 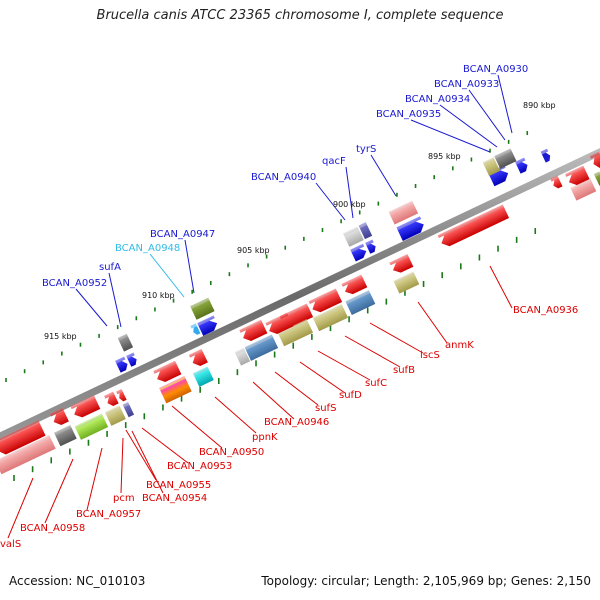 What do you see at coordinates (545, 310) in the screenshot?
I see `label-bcan-a0936: BCAN_A0936` at bounding box center [545, 310].